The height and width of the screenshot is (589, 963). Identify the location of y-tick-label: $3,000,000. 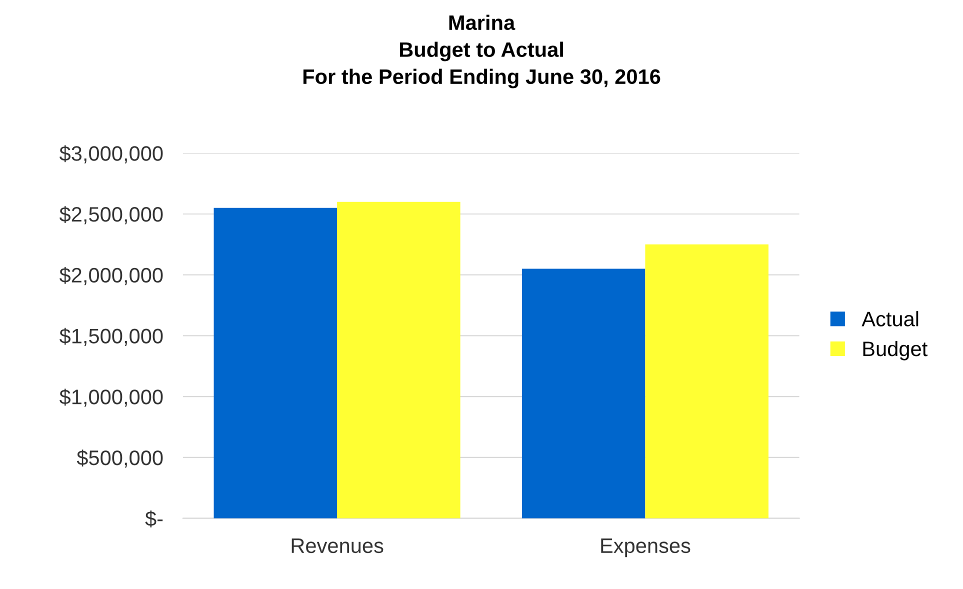
(111, 154).